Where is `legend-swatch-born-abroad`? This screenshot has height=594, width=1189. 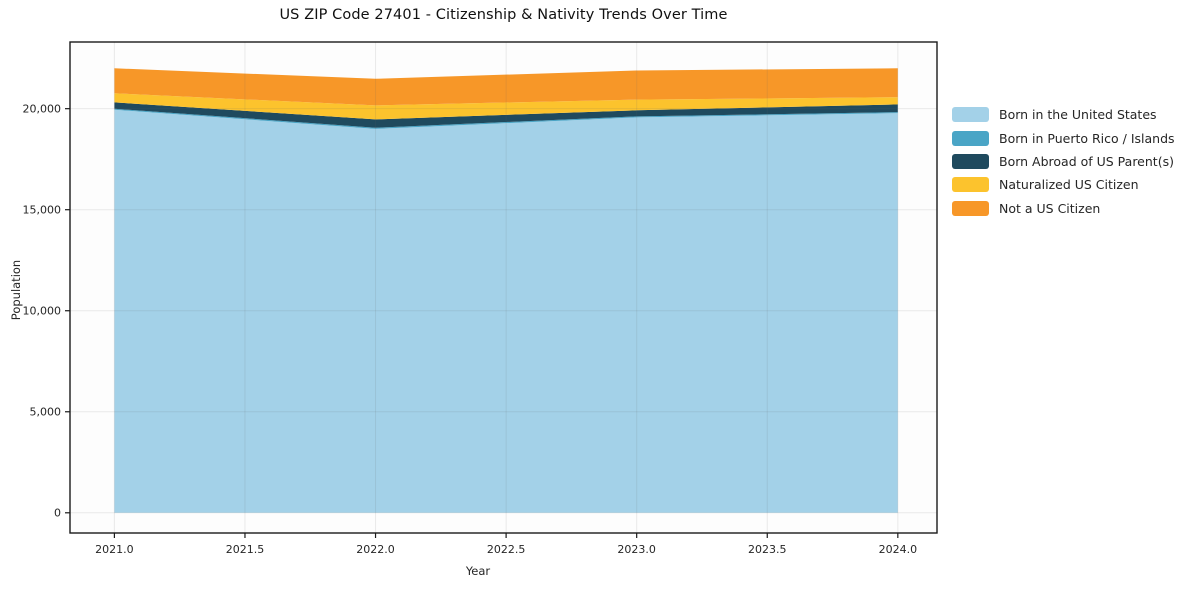
legend-swatch-born-abroad is located at coordinates (970, 161).